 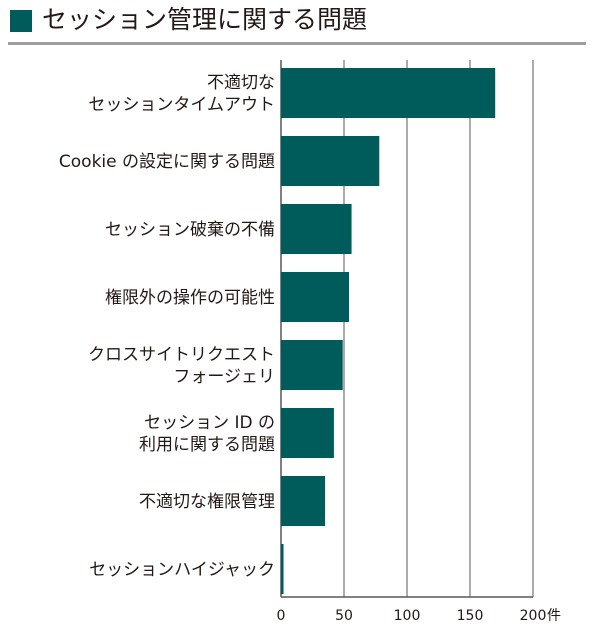 What do you see at coordinates (21, 21) in the screenshot?
I see `title-square-icon` at bounding box center [21, 21].